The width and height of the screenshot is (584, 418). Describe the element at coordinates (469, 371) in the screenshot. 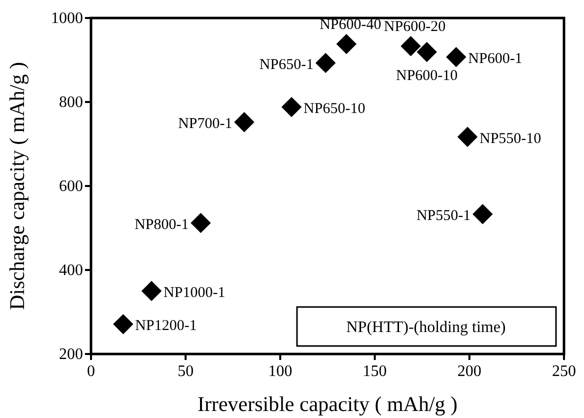

I see `x-tick-label: 200` at that location.